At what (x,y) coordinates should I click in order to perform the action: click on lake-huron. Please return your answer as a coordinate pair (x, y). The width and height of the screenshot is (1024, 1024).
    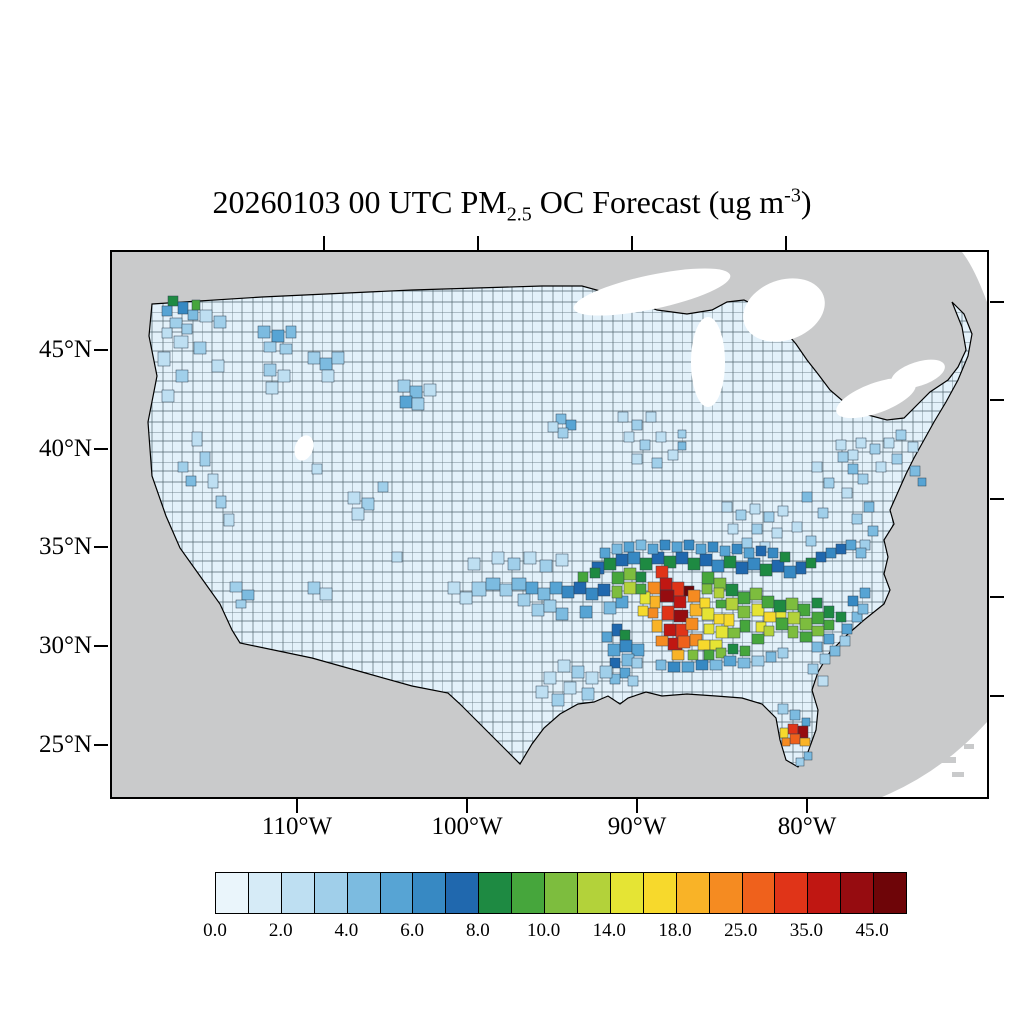
    Looking at the image, I should click on (784, 310).